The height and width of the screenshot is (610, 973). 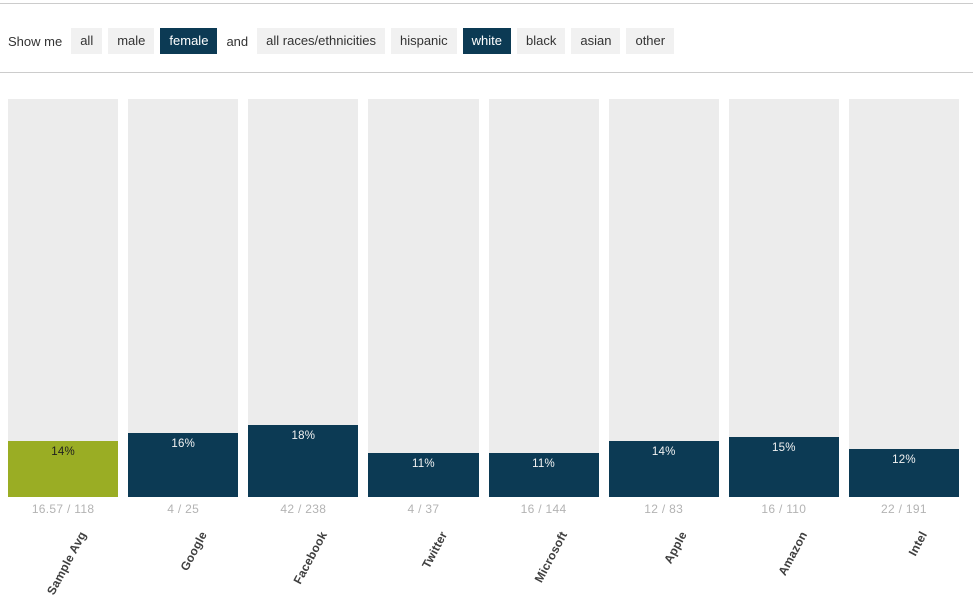 I want to click on bar-value-label: 18%, so click(x=303, y=436).